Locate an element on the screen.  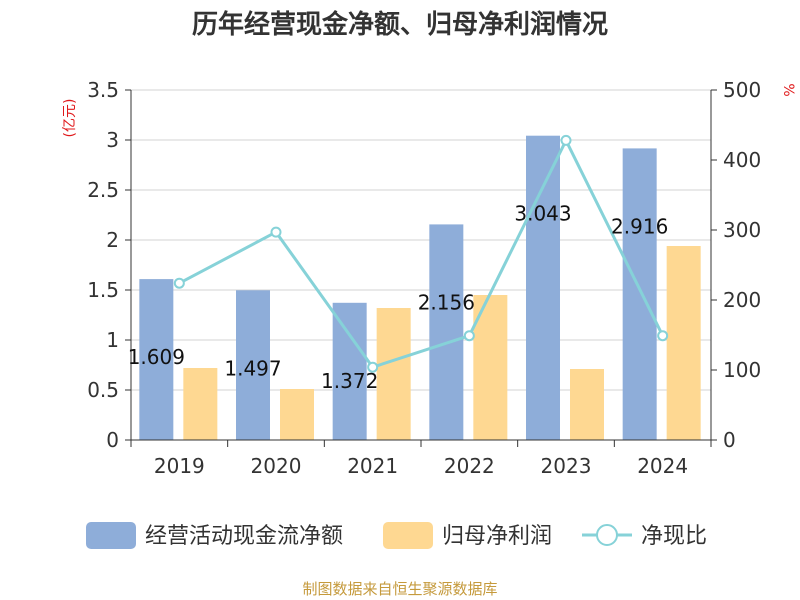
data-label: 1.609 is located at coordinates (156, 357).